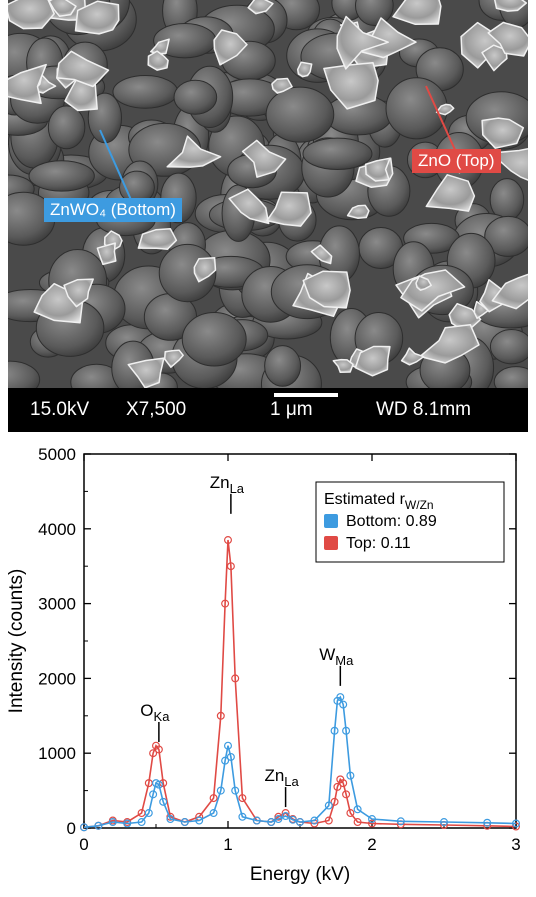 This screenshot has height=897, width=536. I want to click on legend-swatch, so click(331, 521).